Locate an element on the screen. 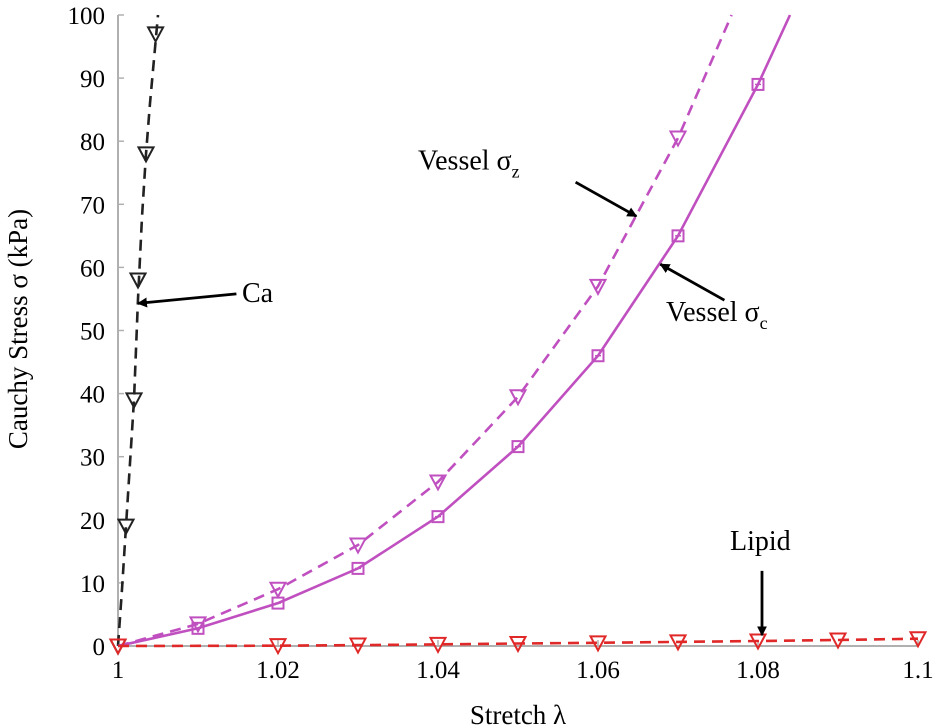 The image size is (945, 728). annotation-vessel-sz: Vessel σz is located at coordinates (528, 182).